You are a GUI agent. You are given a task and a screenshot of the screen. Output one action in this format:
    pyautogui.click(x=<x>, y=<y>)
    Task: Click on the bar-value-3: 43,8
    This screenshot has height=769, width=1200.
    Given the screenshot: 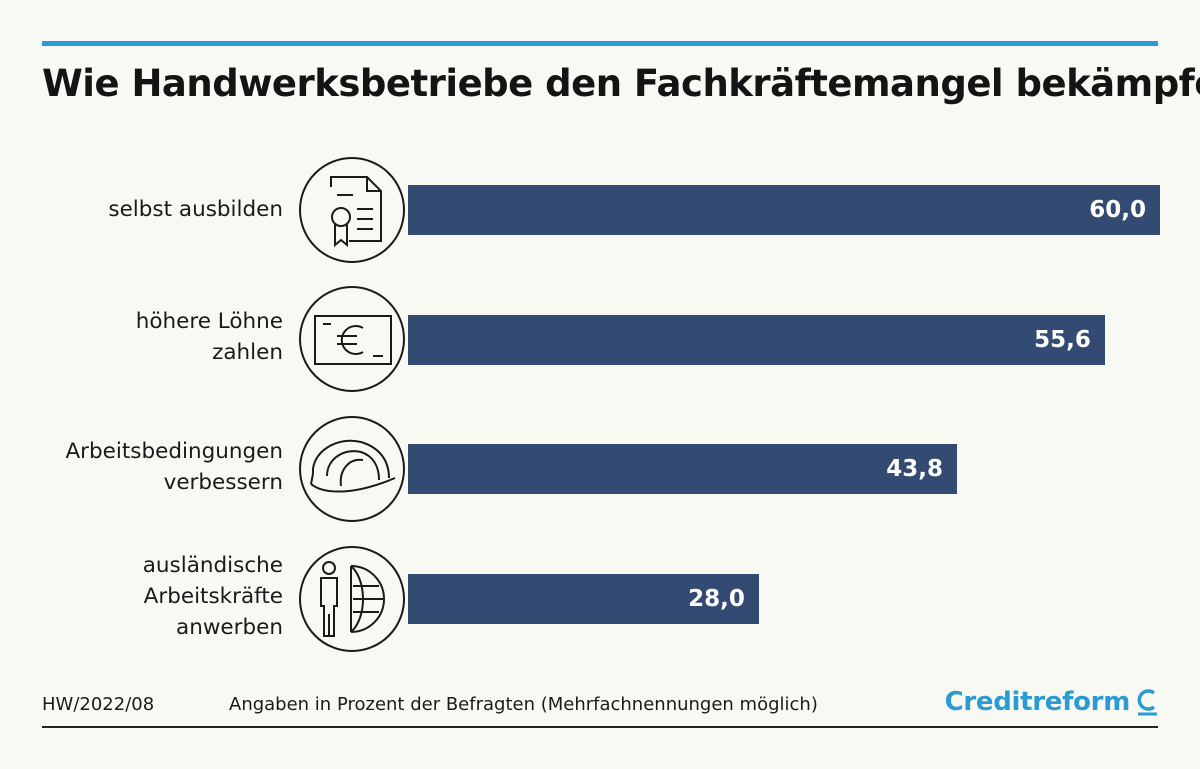 What is the action you would take?
    pyautogui.click(x=914, y=469)
    